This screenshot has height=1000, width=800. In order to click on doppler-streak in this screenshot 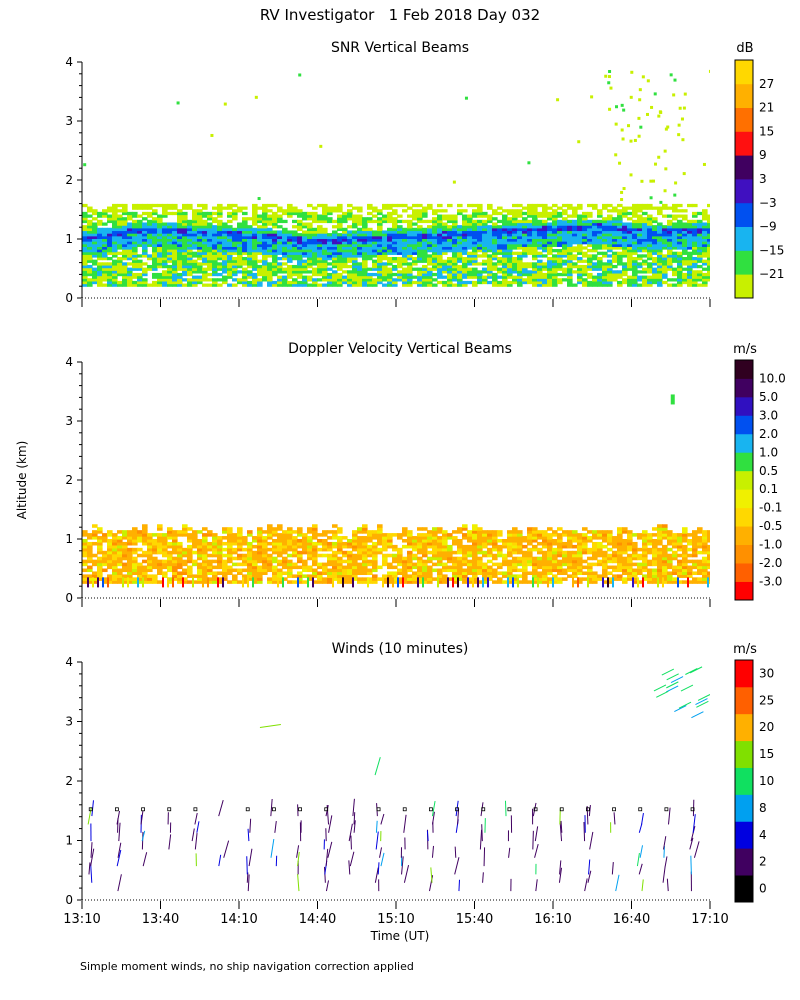, I will do `click(123, 582)`.